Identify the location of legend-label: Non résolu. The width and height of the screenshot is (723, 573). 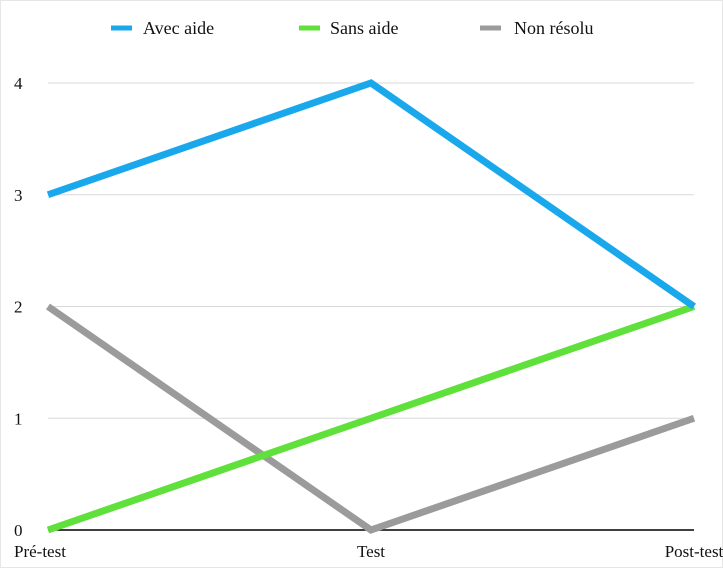
(554, 28).